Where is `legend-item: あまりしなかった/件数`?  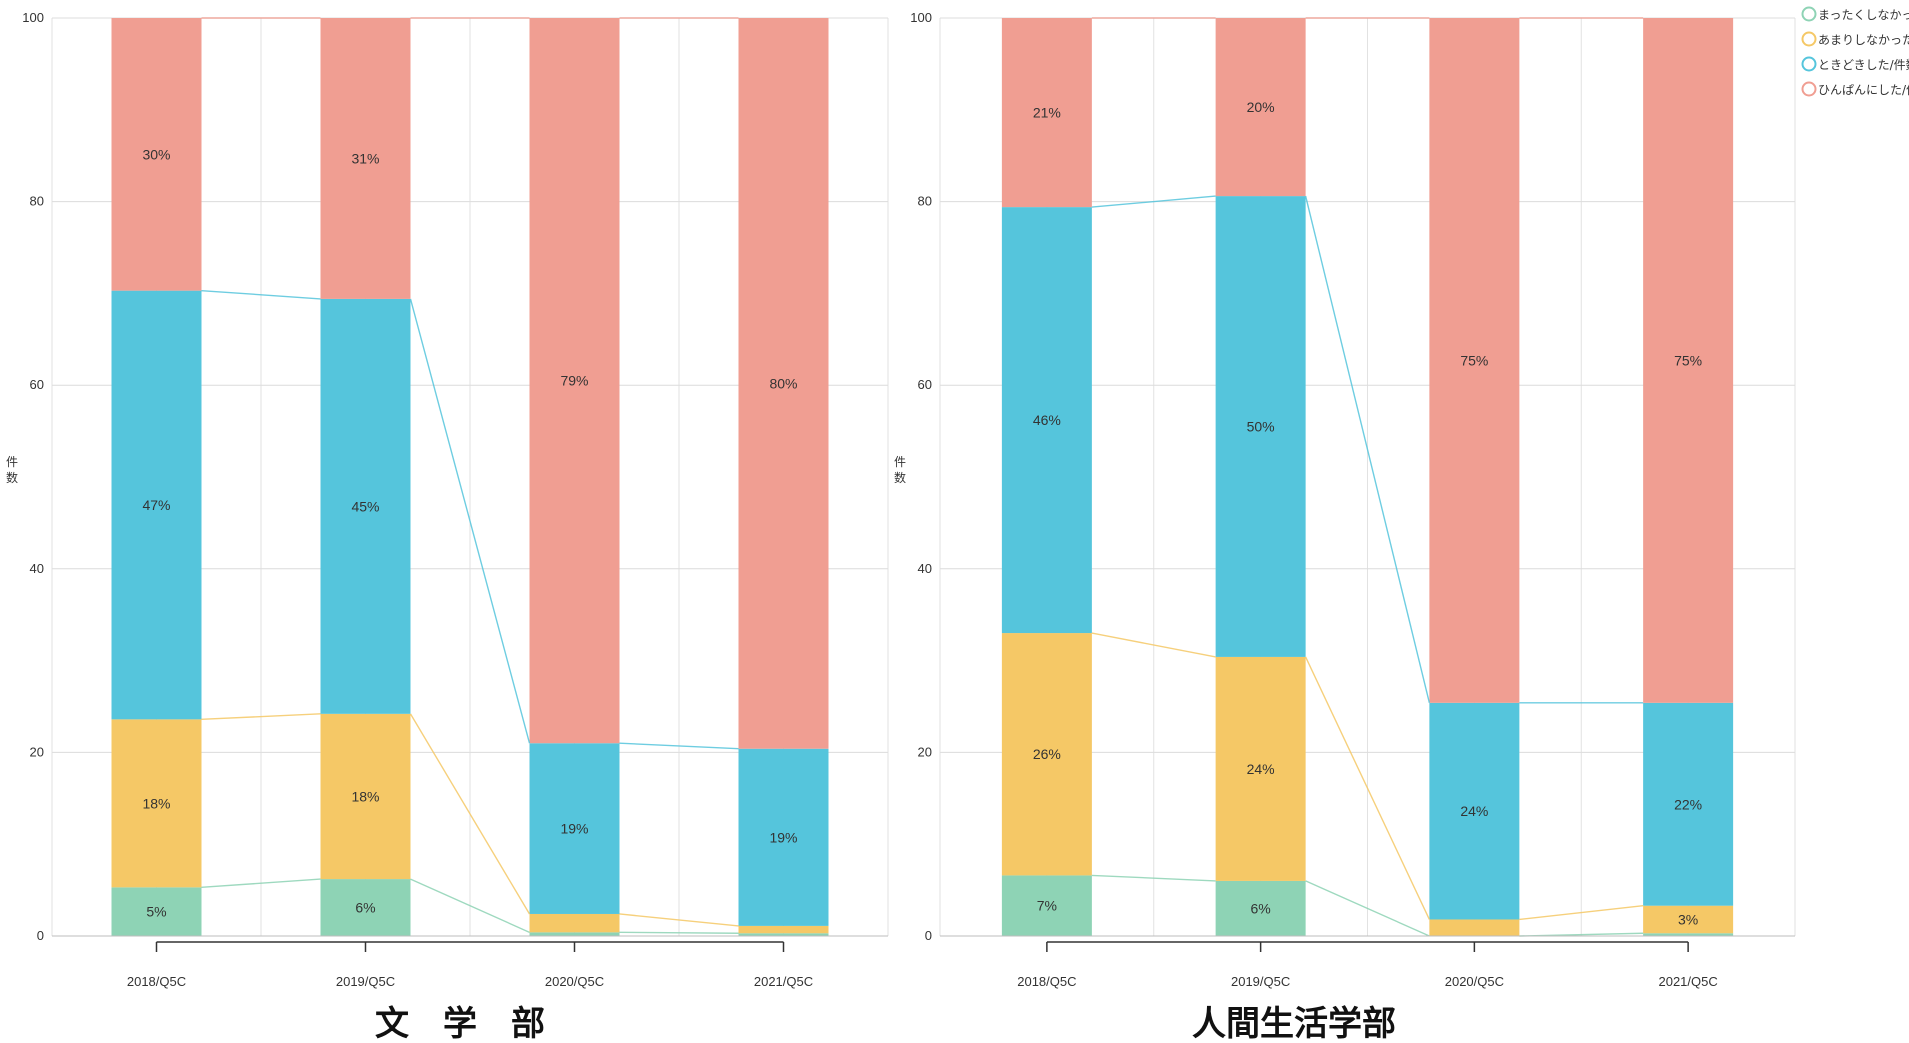 legend-item: あまりしなかった/件数 is located at coordinates (1863, 39).